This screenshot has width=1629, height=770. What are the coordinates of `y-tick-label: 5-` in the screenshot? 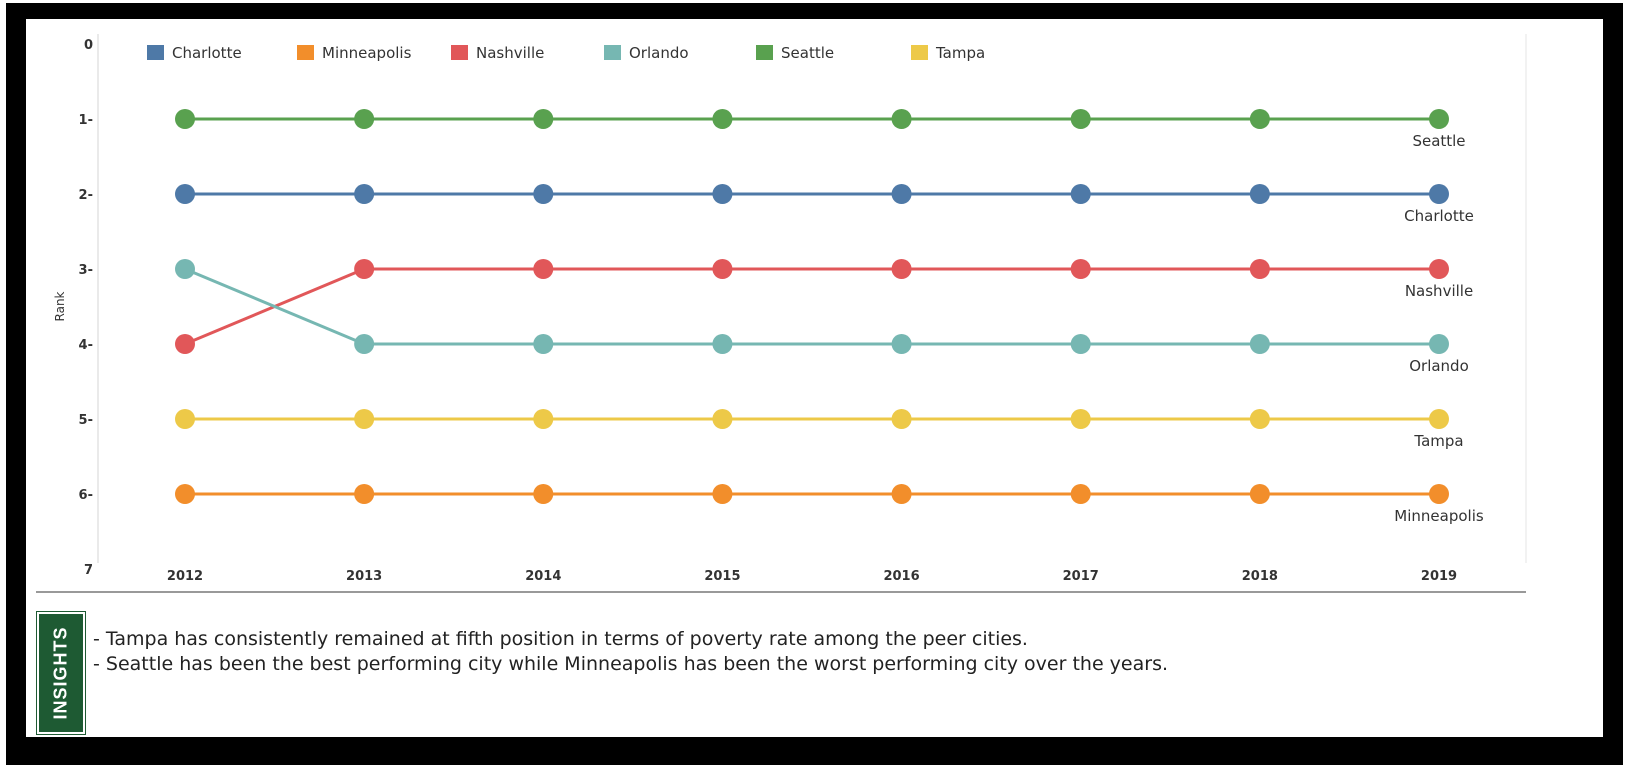 It's located at (86, 420).